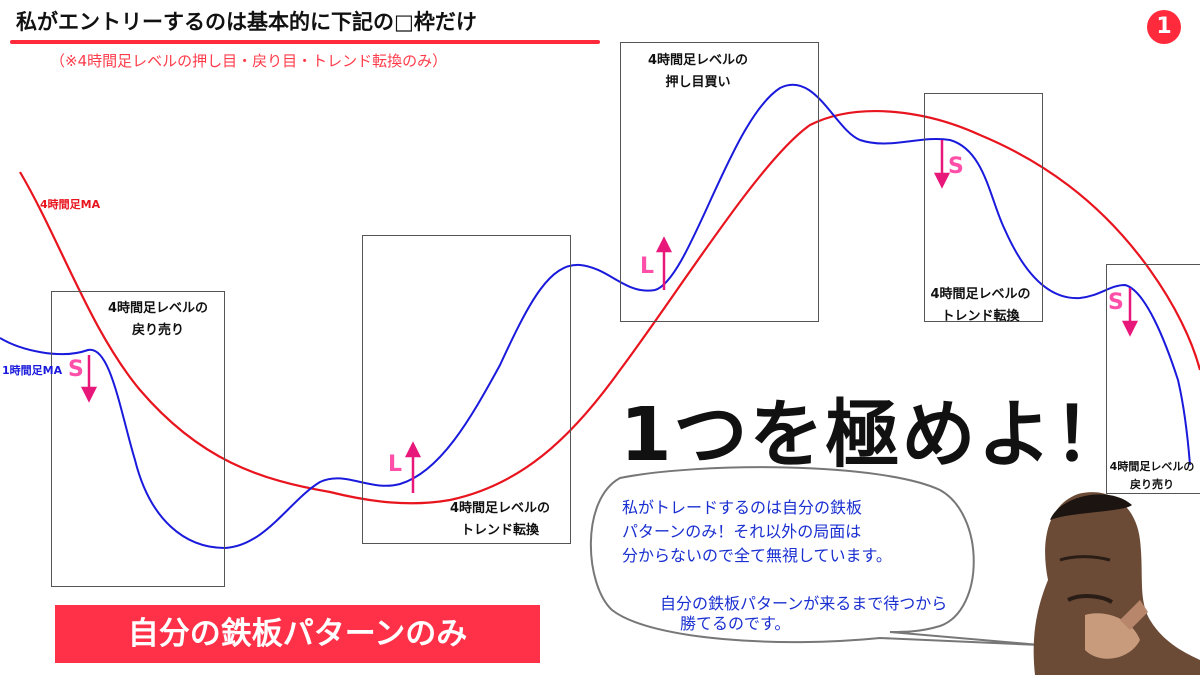 The width and height of the screenshot is (1200, 675). I want to click on zone-label-1-line1: 4時間足レベルの, so click(158, 308).